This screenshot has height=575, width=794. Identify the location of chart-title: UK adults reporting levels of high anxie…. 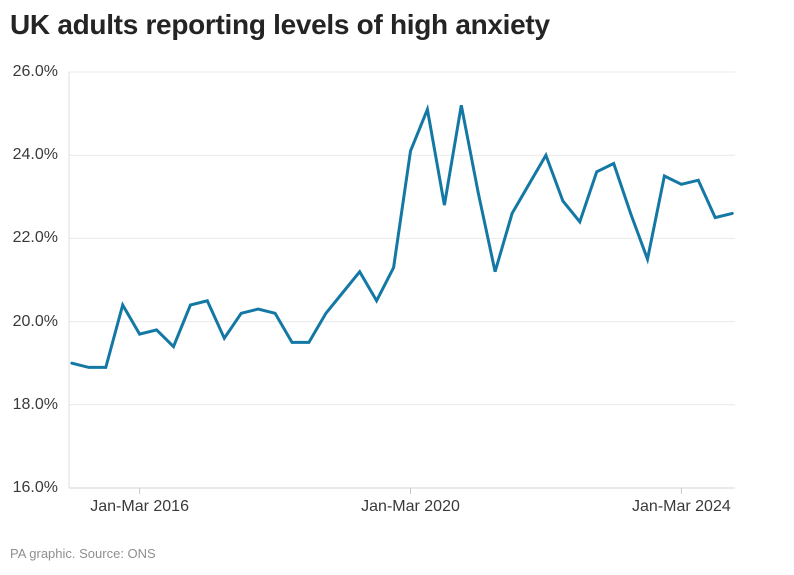
(280, 24).